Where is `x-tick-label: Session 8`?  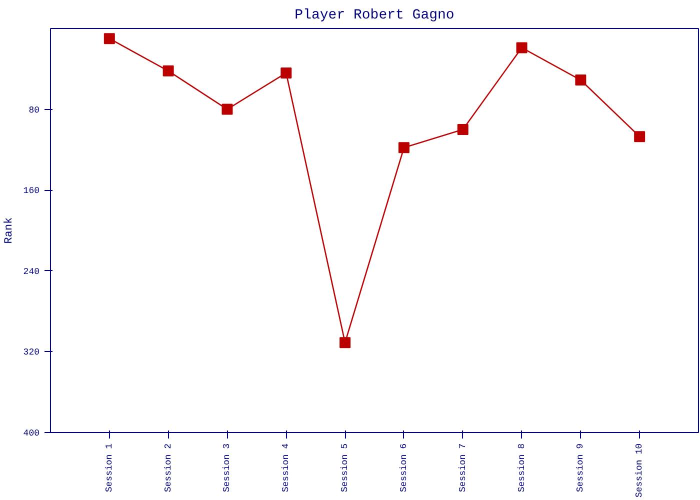
x-tick-label: Session 8 is located at coordinates (521, 468).